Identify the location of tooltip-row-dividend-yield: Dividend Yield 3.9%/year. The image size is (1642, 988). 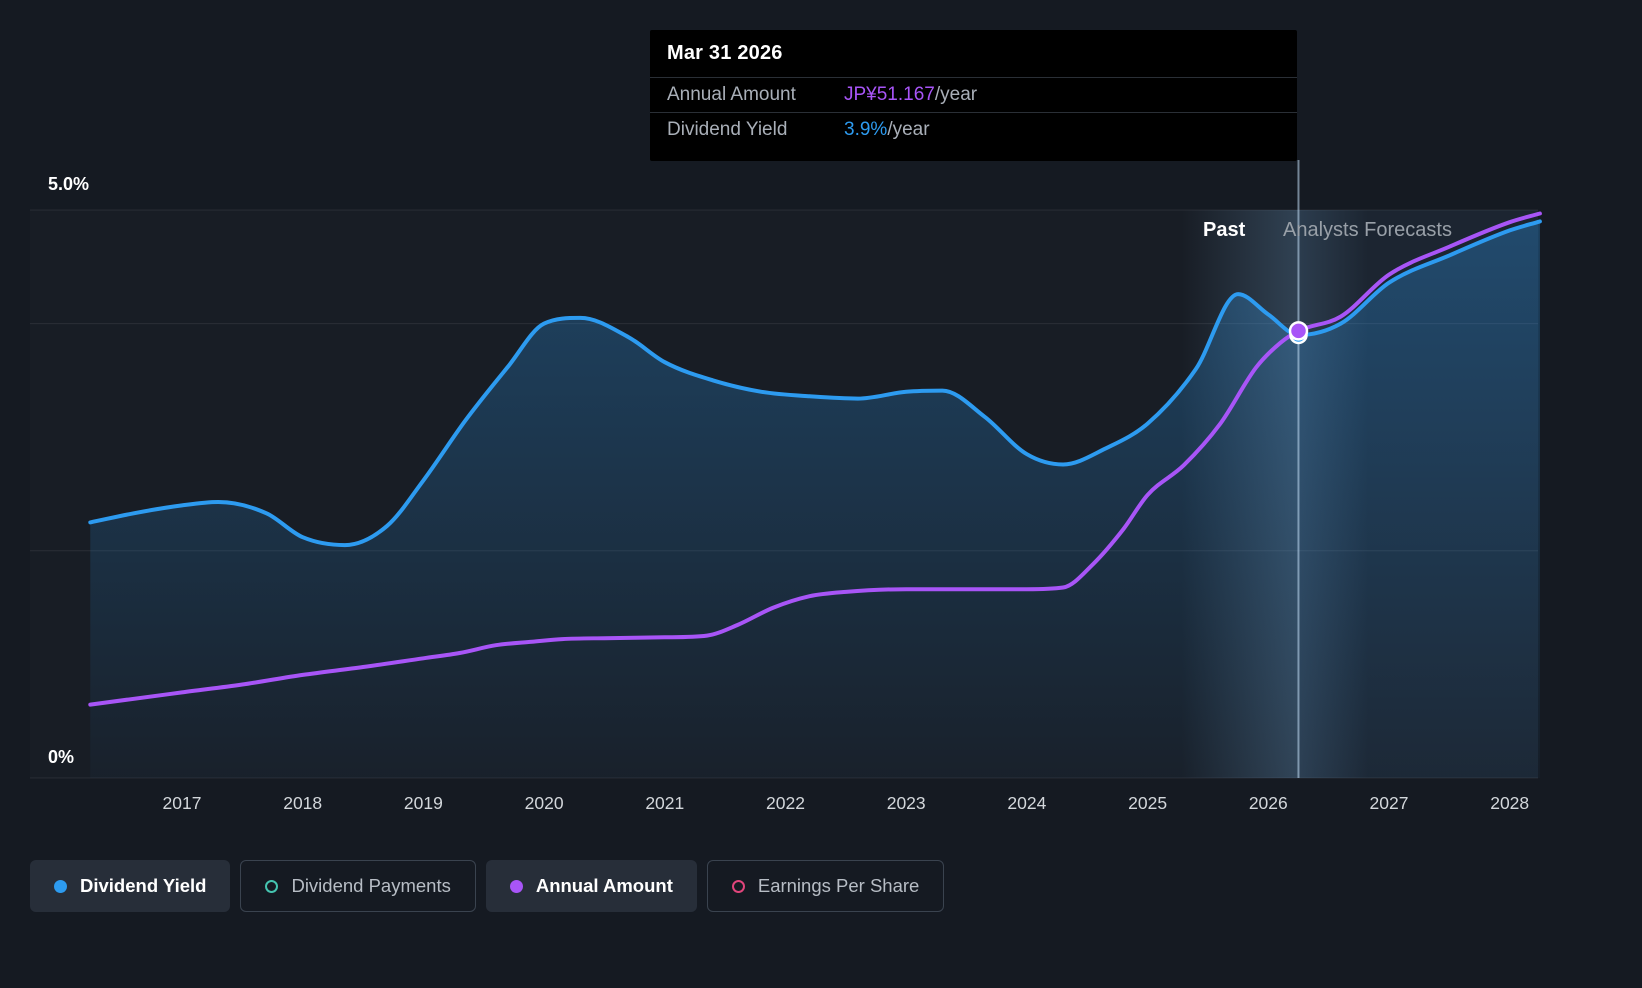
(973, 129).